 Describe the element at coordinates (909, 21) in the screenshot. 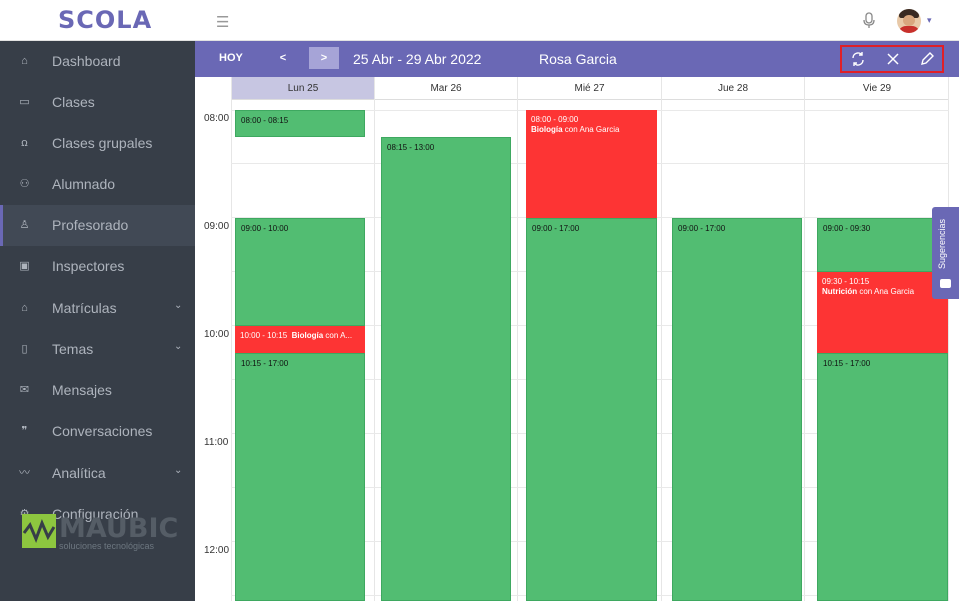

I see `avatar` at that location.